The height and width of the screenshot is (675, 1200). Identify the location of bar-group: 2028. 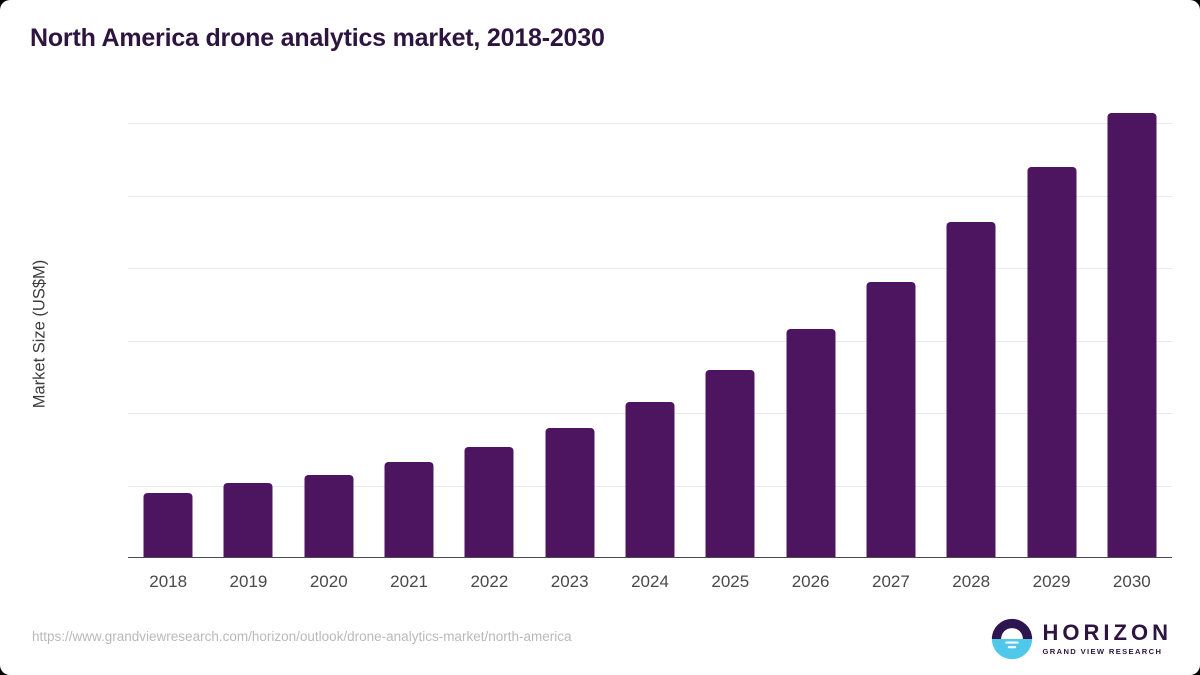
(971, 350).